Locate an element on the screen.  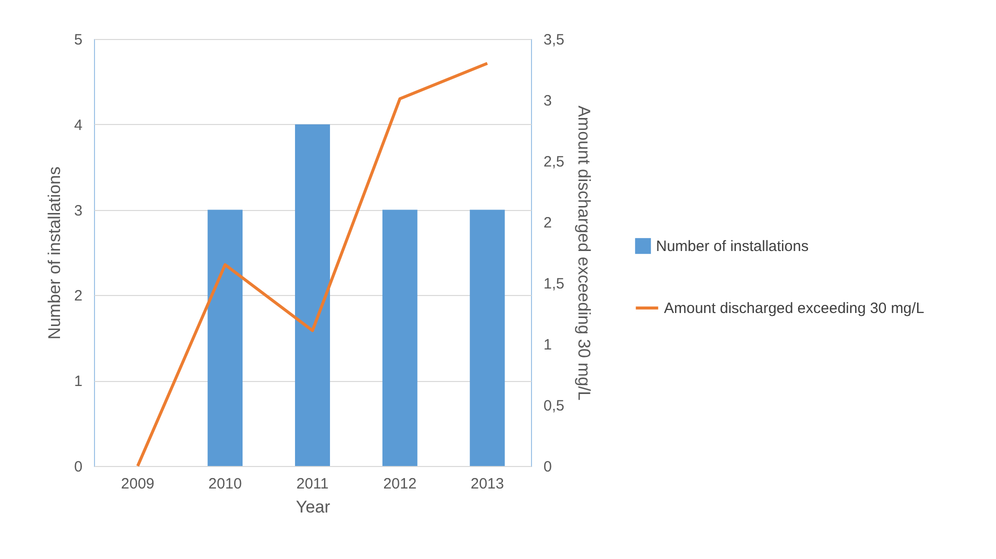
x-tick-label: 2011 is located at coordinates (312, 484).